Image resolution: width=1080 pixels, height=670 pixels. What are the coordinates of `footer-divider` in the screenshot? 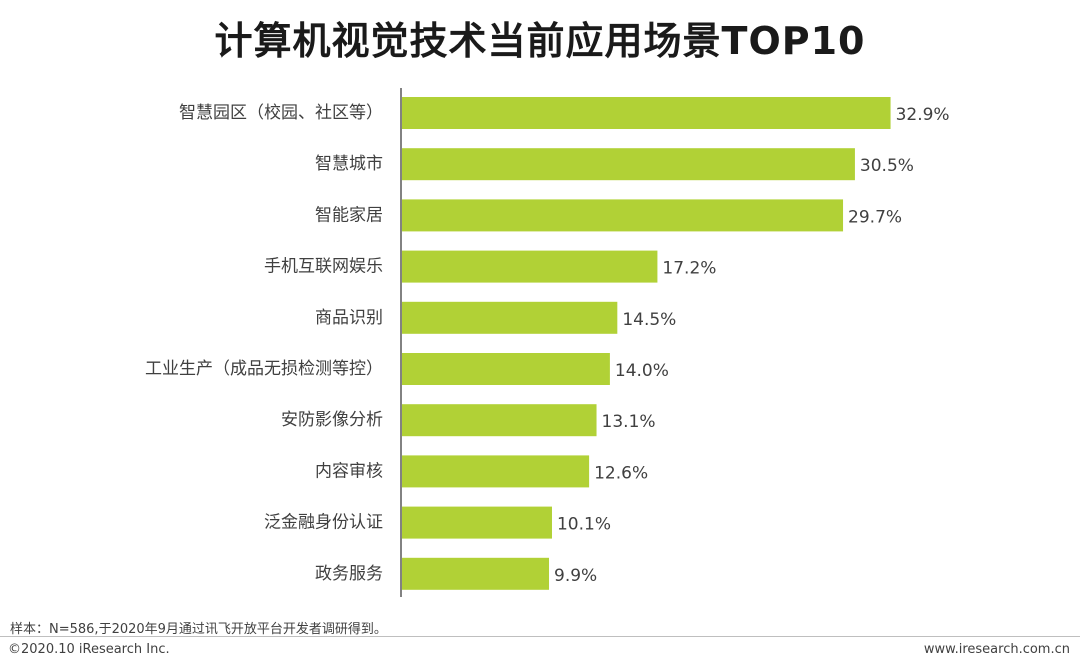 It's located at (540, 636).